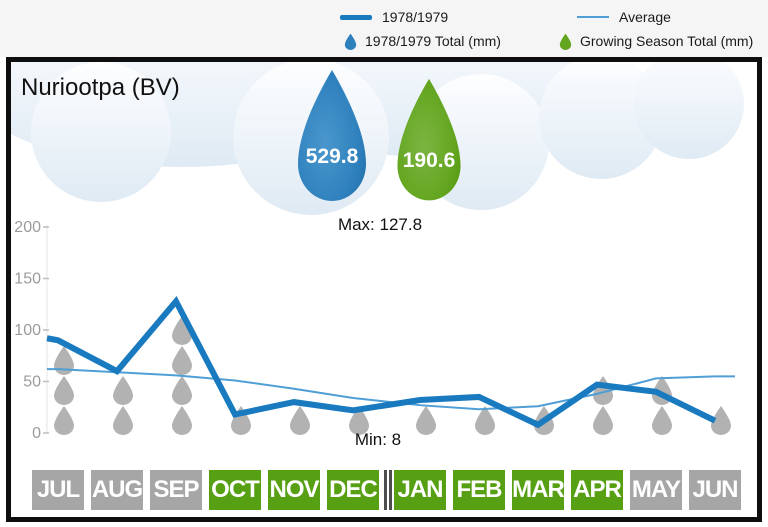 The image size is (768, 527). Describe the element at coordinates (645, 17) in the screenshot. I see `legend-average-label: Average` at that location.